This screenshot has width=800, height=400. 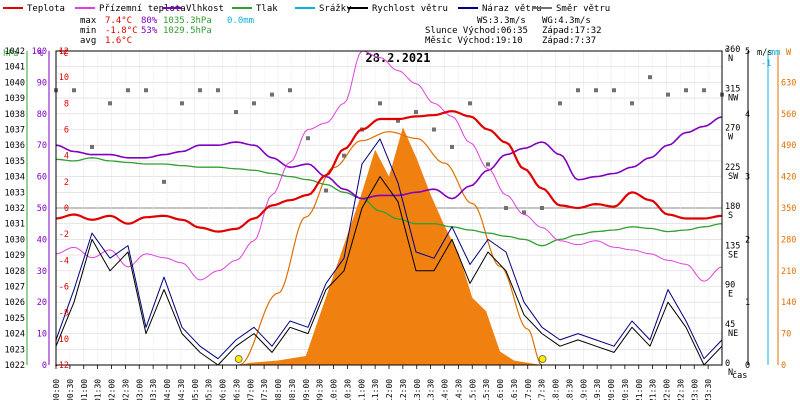 What do you see at coordinates (730, 216) in the screenshot?
I see `direction-tick-name: S` at bounding box center [730, 216].